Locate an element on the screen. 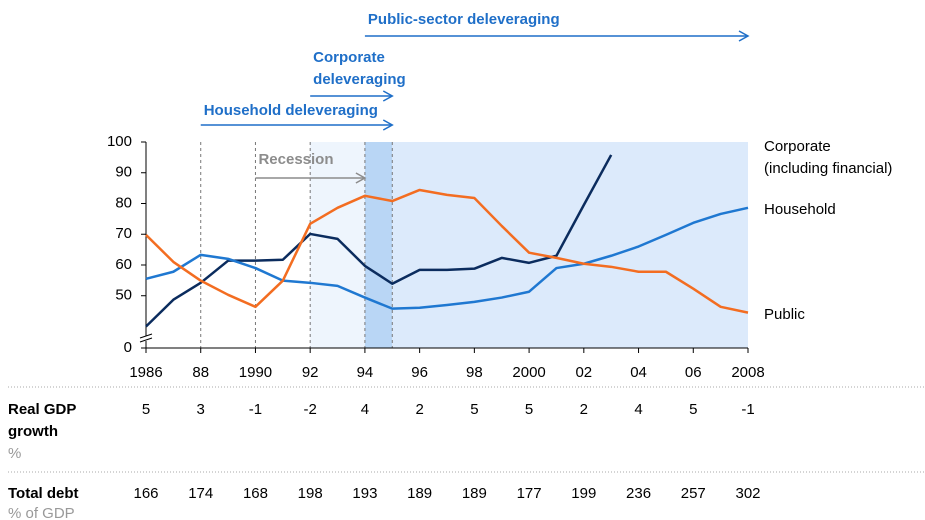  axis-break-gap is located at coordinates (146, 338).